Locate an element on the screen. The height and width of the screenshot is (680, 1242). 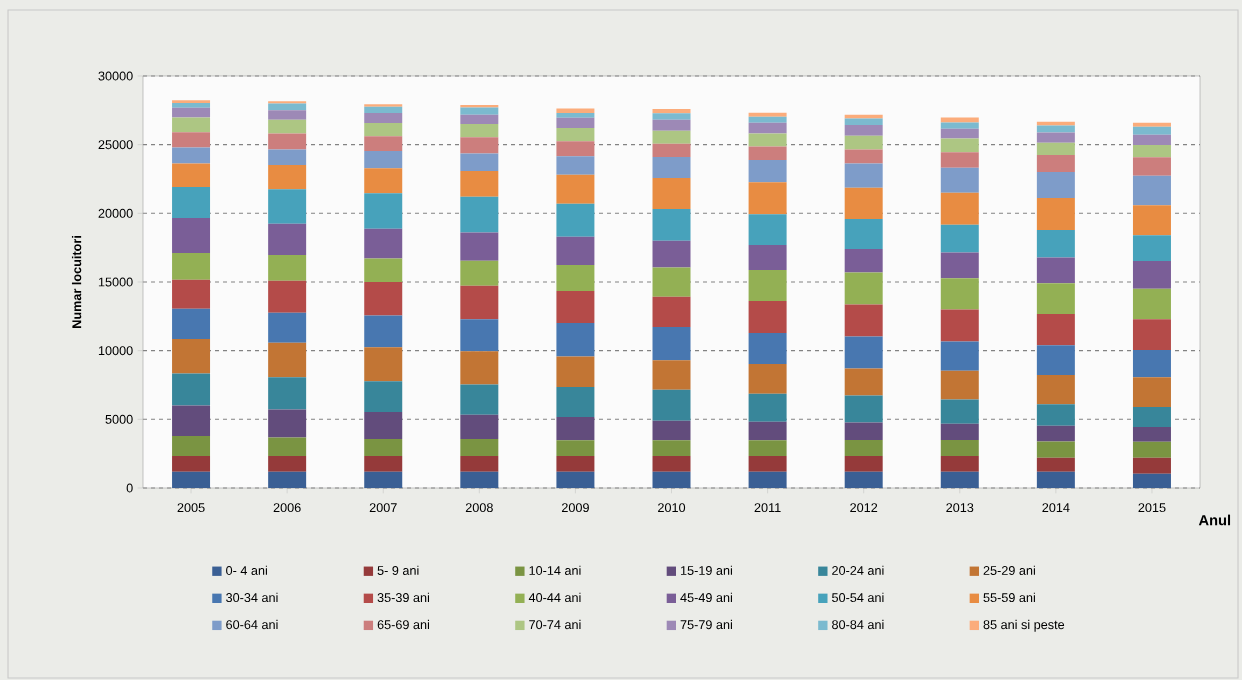
legend-label: 80-84 ani is located at coordinates (858, 624).